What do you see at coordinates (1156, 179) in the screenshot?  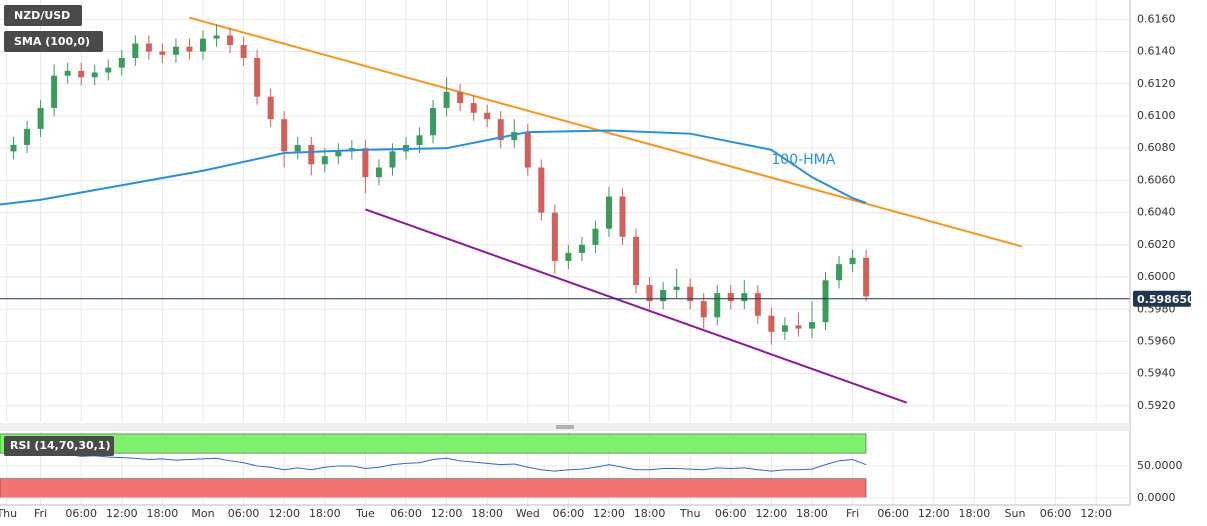 I see `y-tick-label: 0.6060` at bounding box center [1156, 179].